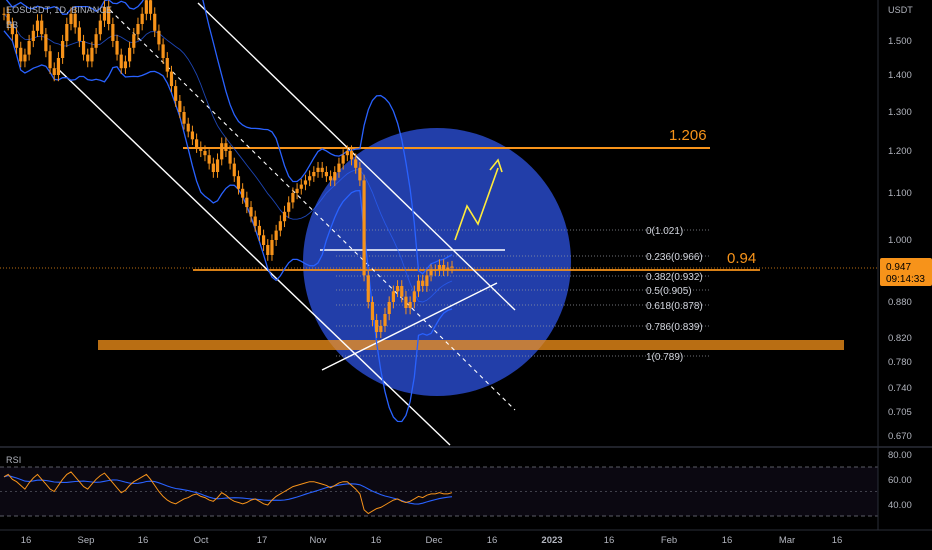  What do you see at coordinates (787, 540) in the screenshot?
I see `time-tick-label: Mar` at bounding box center [787, 540].